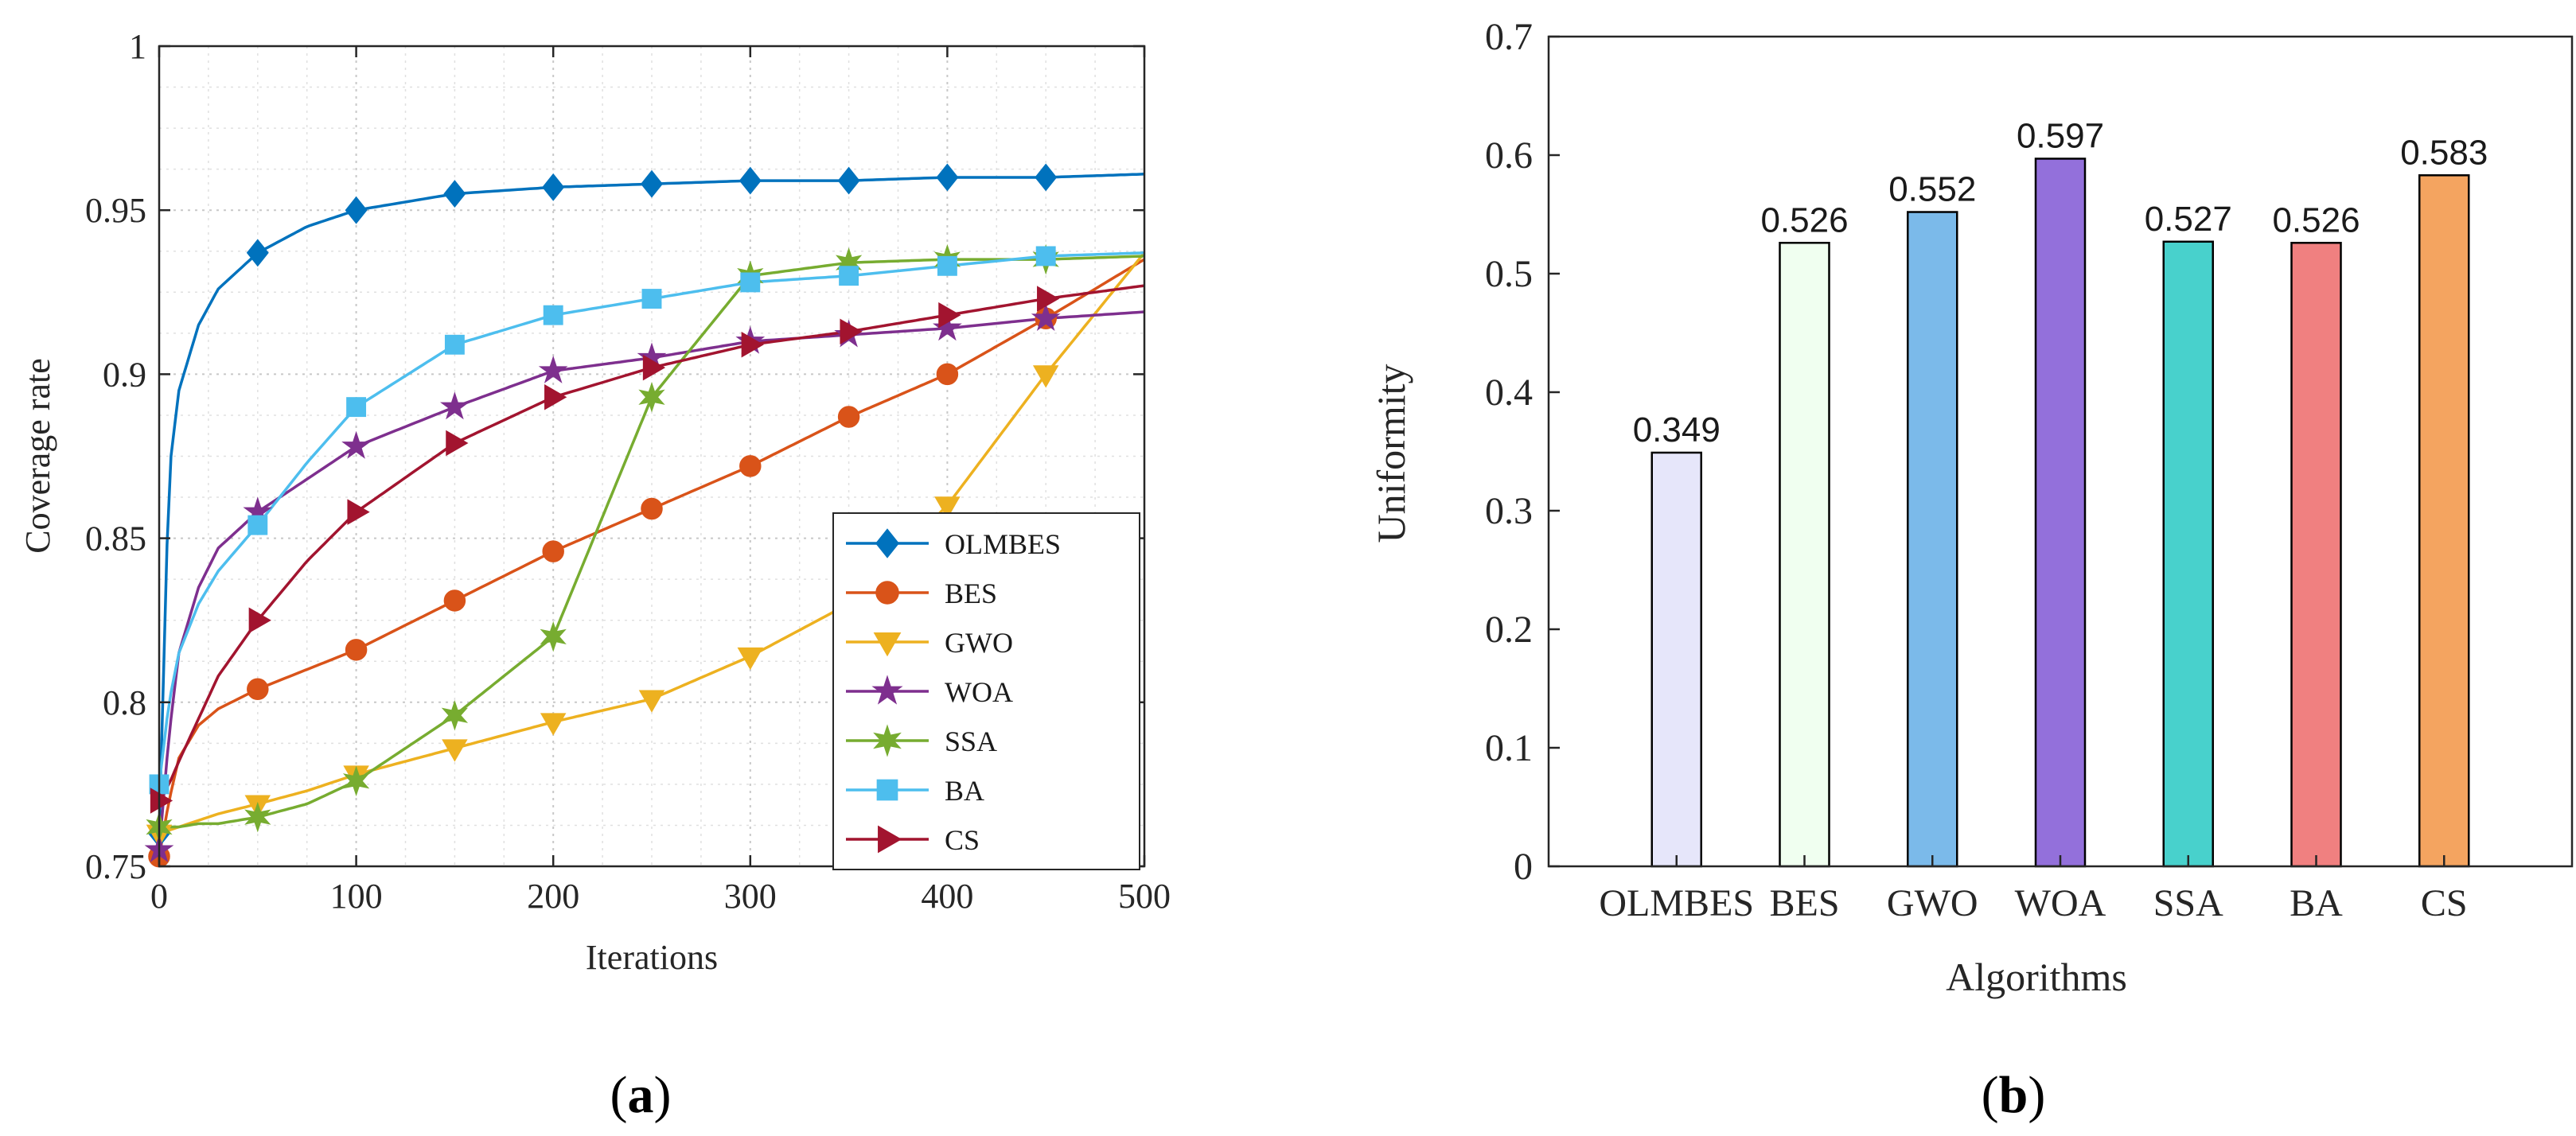 The image size is (2576, 1136). What do you see at coordinates (652, 957) in the screenshot?
I see `x-axis-label-a: Iterations` at bounding box center [652, 957].